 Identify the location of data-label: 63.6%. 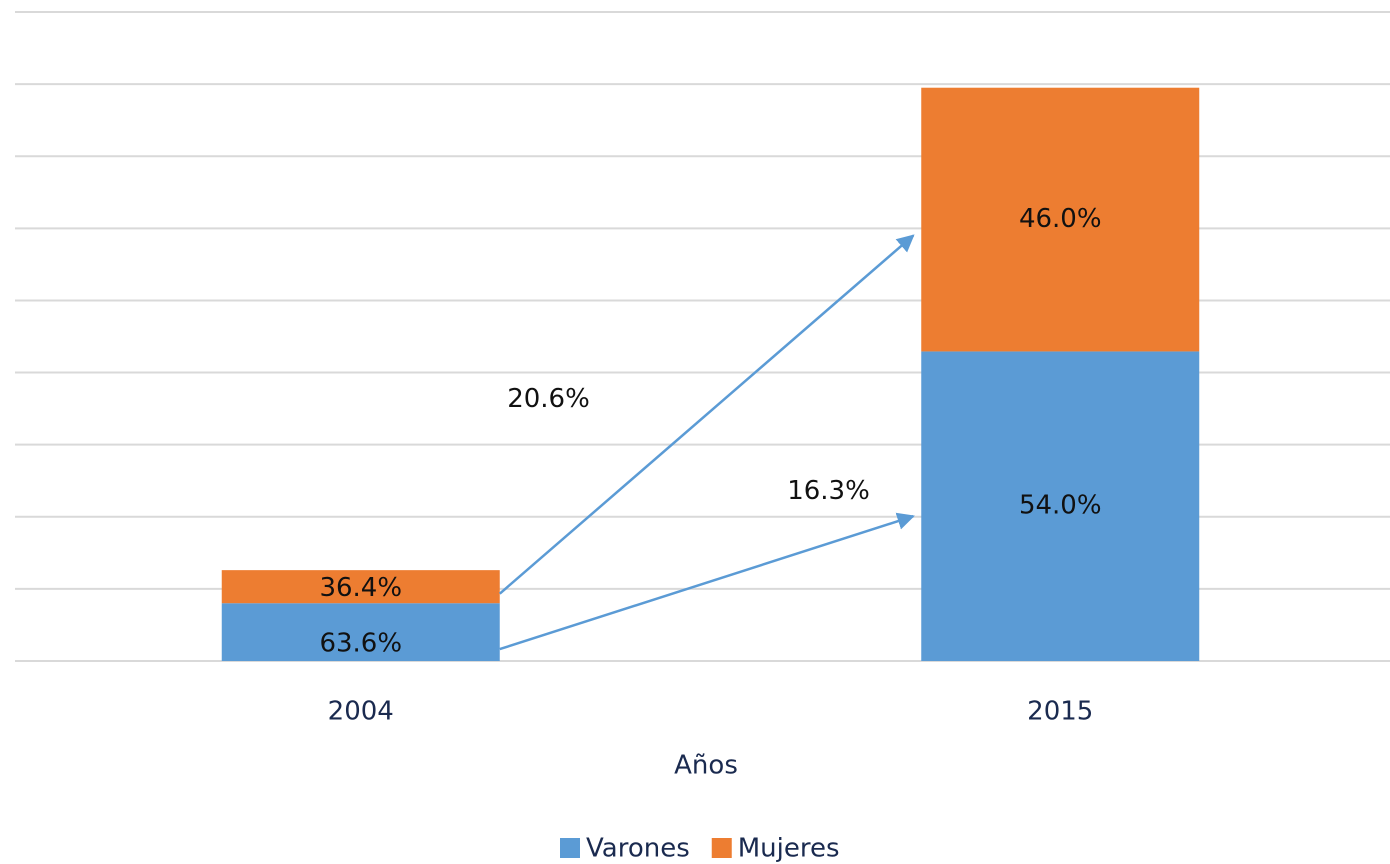
(360, 644).